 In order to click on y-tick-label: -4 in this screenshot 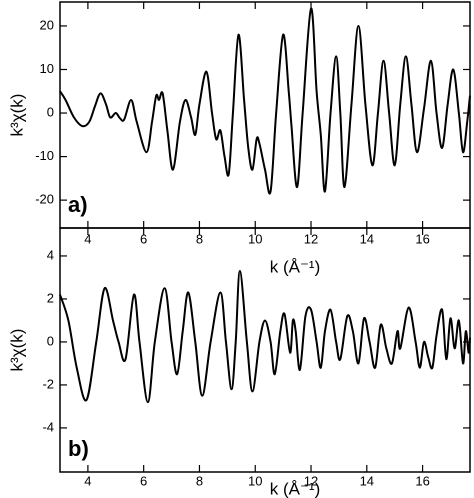, I will do `click(48, 426)`.